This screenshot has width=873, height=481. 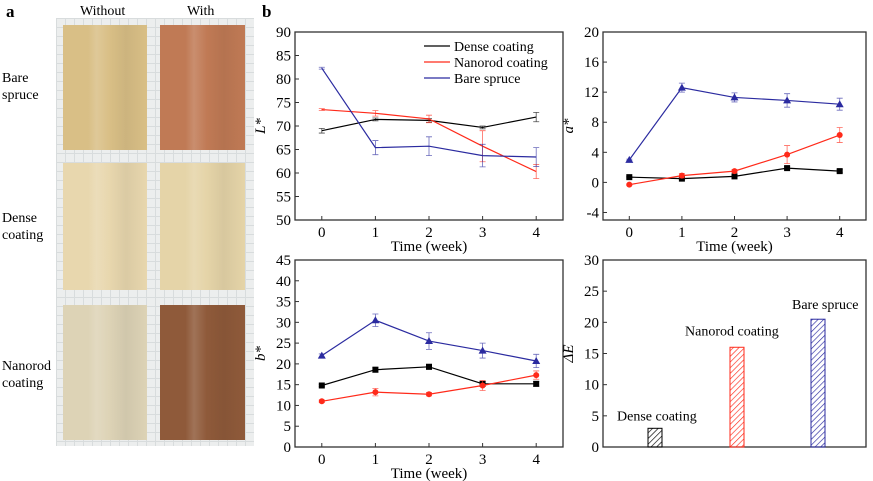 What do you see at coordinates (818, 383) in the screenshot?
I see `bar-bare` at bounding box center [818, 383].